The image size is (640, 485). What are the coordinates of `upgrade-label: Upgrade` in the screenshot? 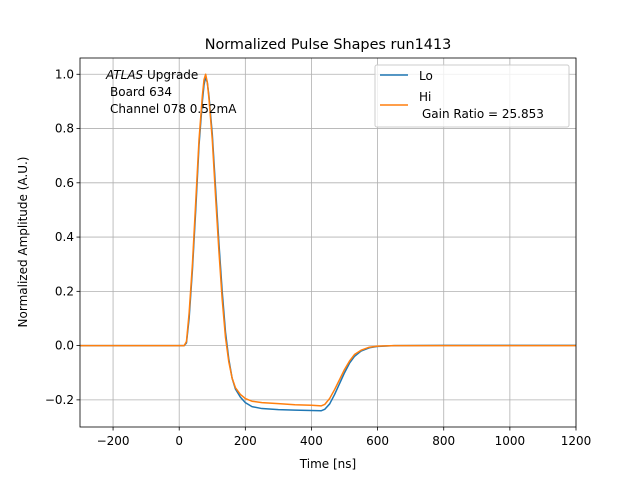 It's located at (170, 75).